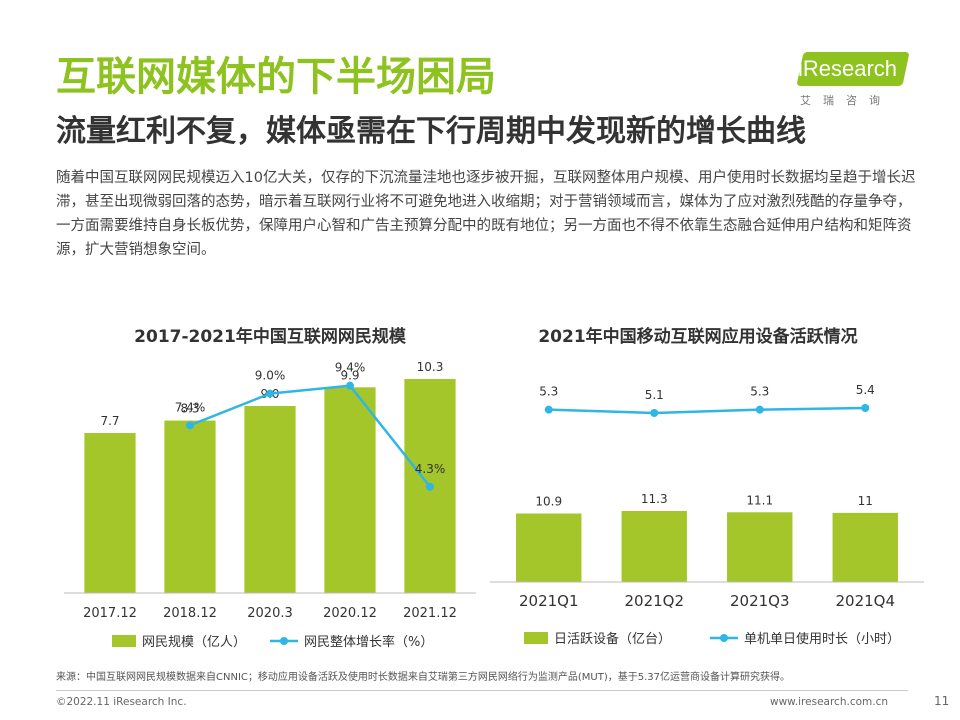 Image resolution: width=960 pixels, height=720 pixels. I want to click on chart2-legend-line-marker, so click(724, 638).